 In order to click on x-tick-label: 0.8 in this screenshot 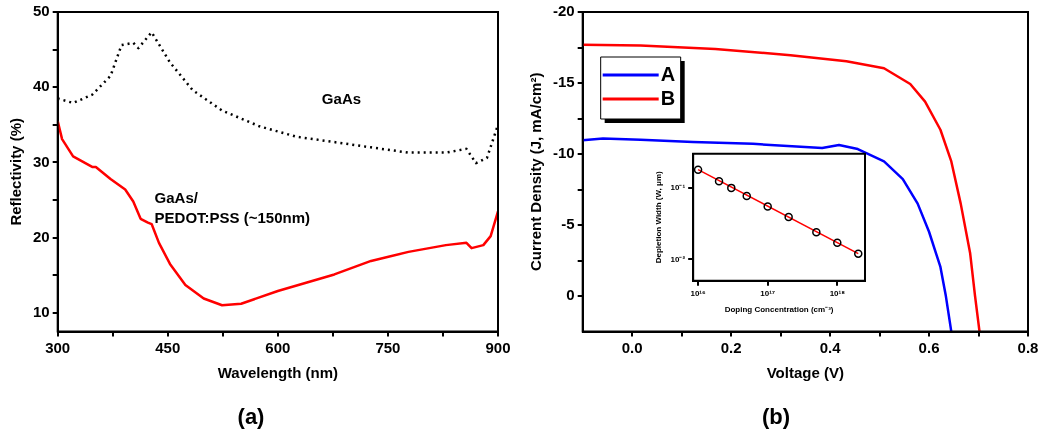, I will do `click(1028, 347)`.